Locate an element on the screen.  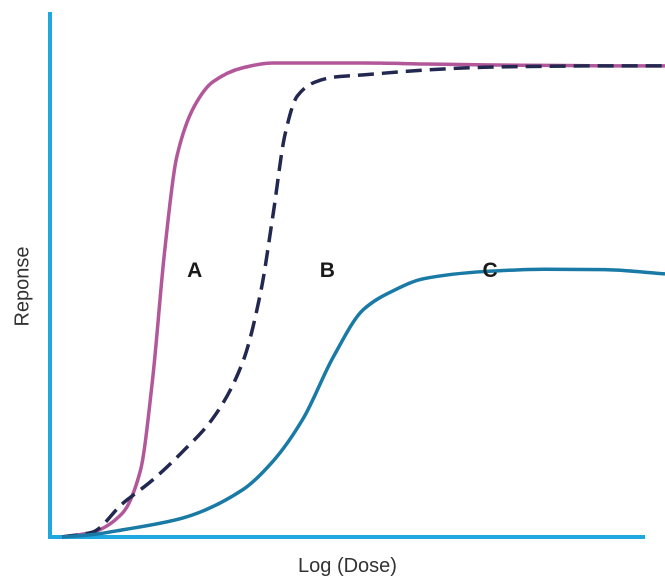
annotation-layer: A B C is located at coordinates (342, 270).